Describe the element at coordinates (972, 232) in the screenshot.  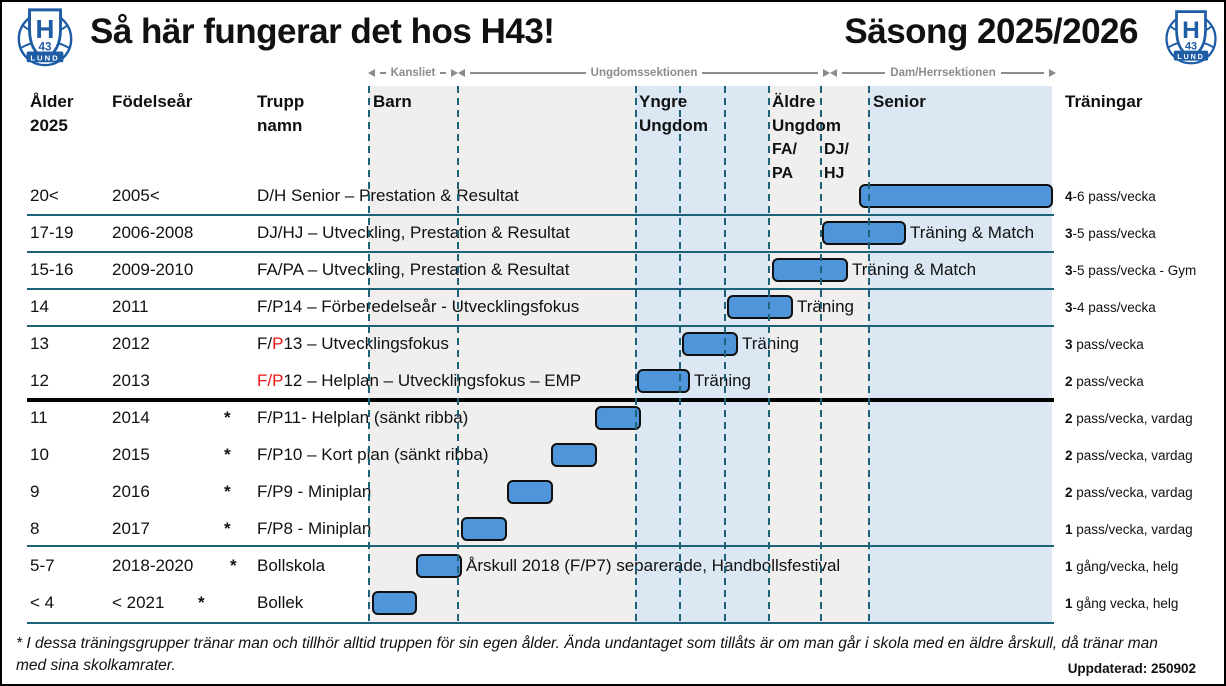
I see `bar-label: Träning & Match` at that location.